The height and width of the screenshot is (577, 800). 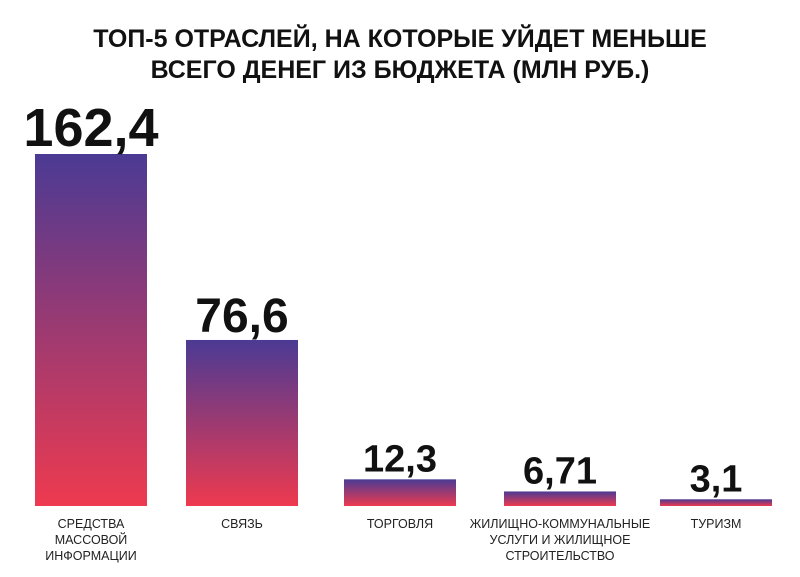 What do you see at coordinates (400, 39) in the screenshot?
I see `chart-title-line-1: ТОП-5 ОТРАСЛЕЙ, НА КОТОРЫЕ УЙДЕТ МЕНЬШЕ` at bounding box center [400, 39].